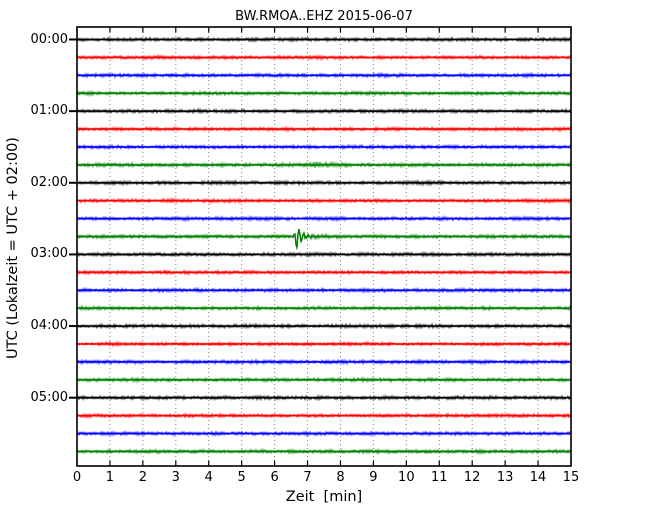 The height and width of the screenshot is (520, 650). I want to click on x-tick-label-8: 8, so click(340, 477).